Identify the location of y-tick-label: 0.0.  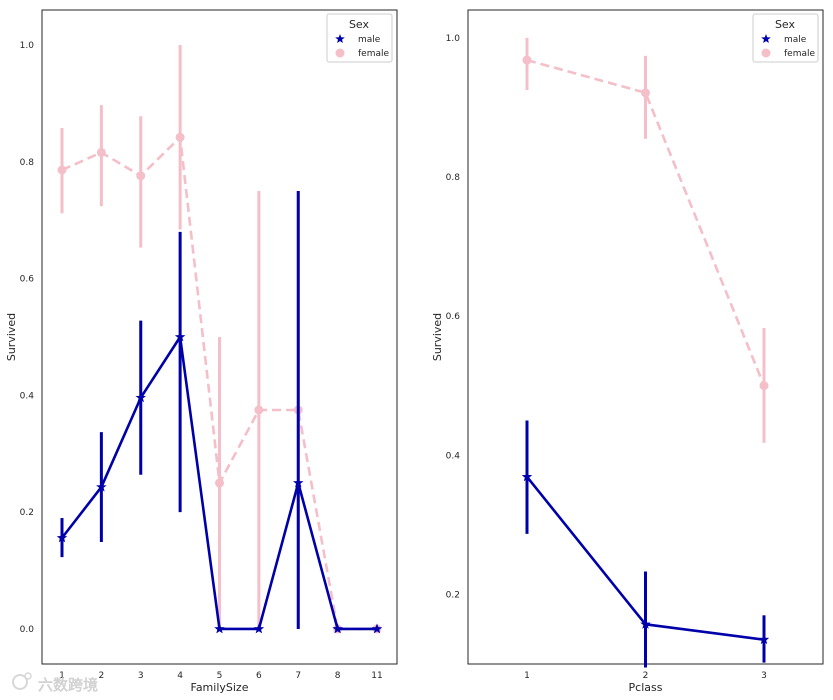
(27, 630).